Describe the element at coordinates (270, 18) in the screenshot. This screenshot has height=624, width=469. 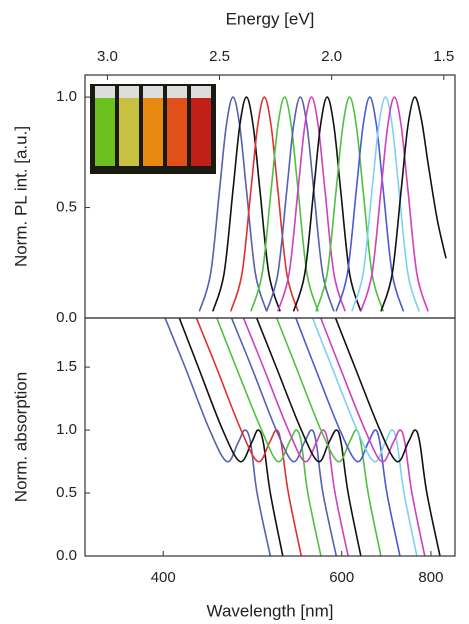
I see `x-axis-label: Energy [eV]` at that location.